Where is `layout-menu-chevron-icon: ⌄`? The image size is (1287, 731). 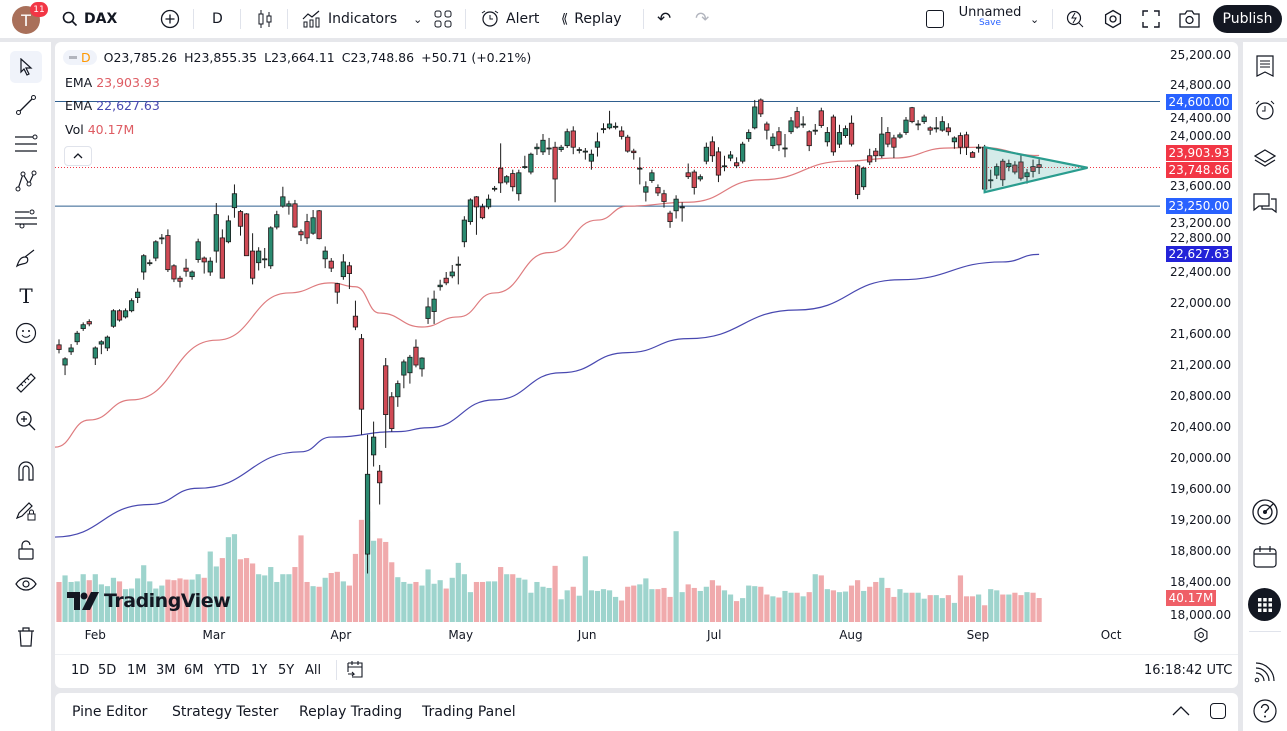 layout-menu-chevron-icon: ⌄ is located at coordinates (1035, 19).